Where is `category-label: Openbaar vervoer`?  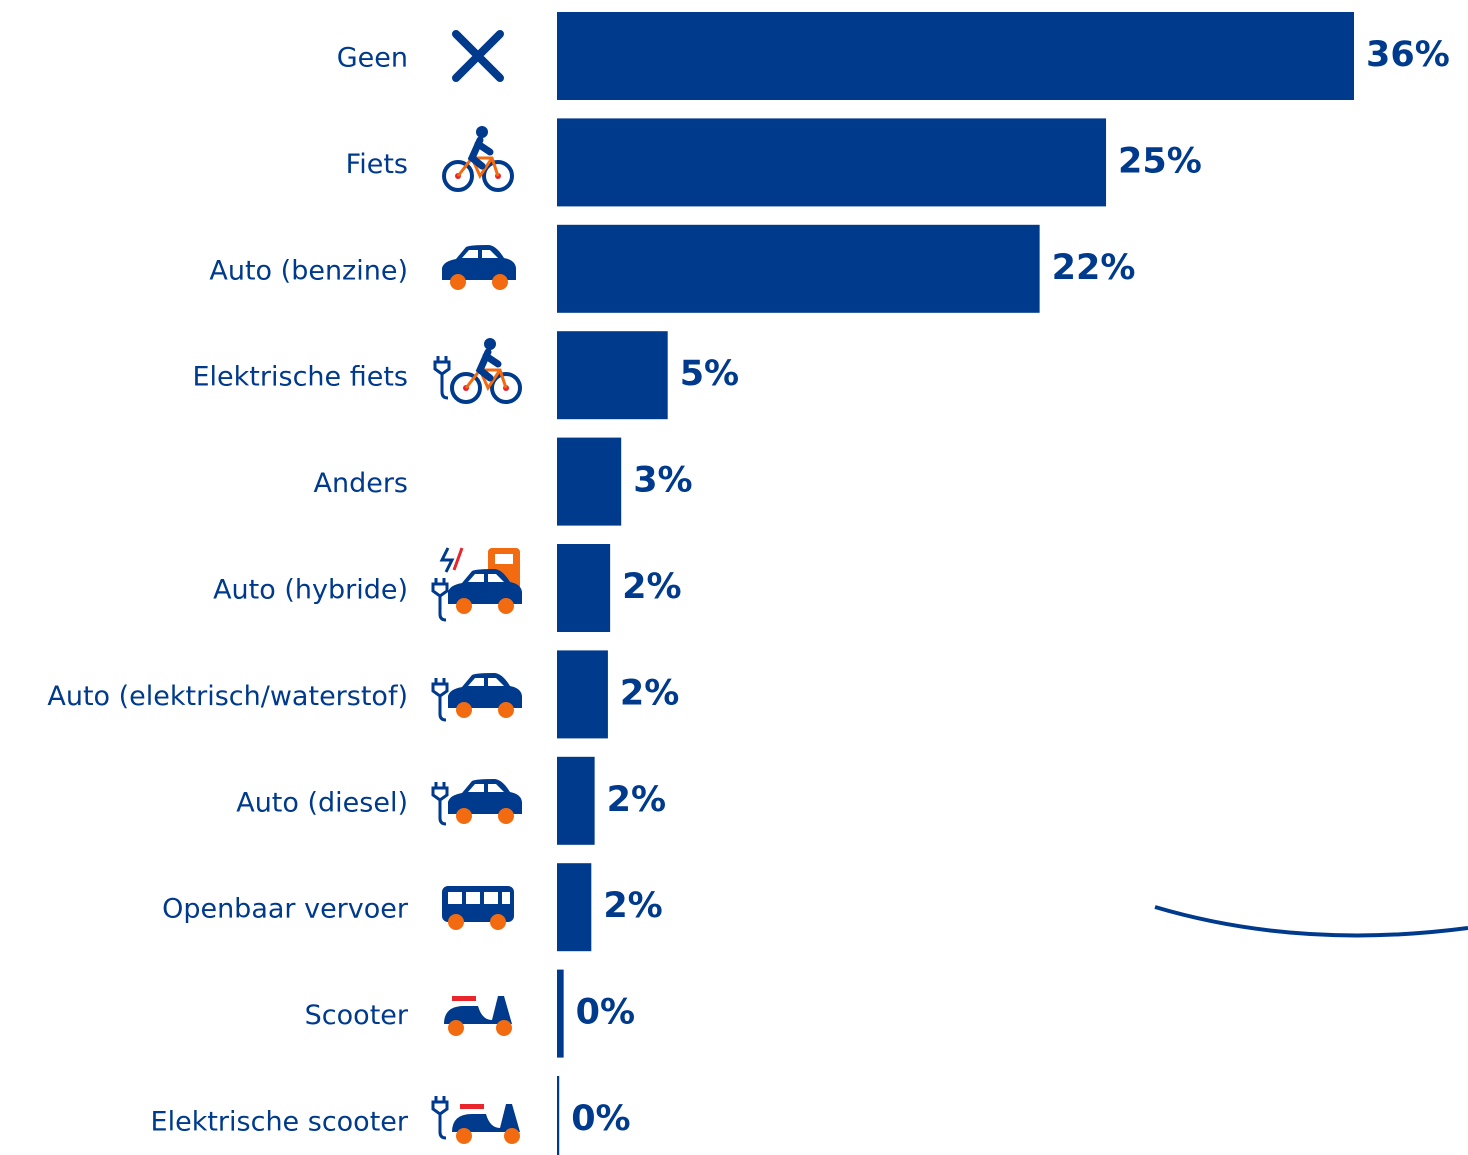 category-label: Openbaar vervoer is located at coordinates (285, 909).